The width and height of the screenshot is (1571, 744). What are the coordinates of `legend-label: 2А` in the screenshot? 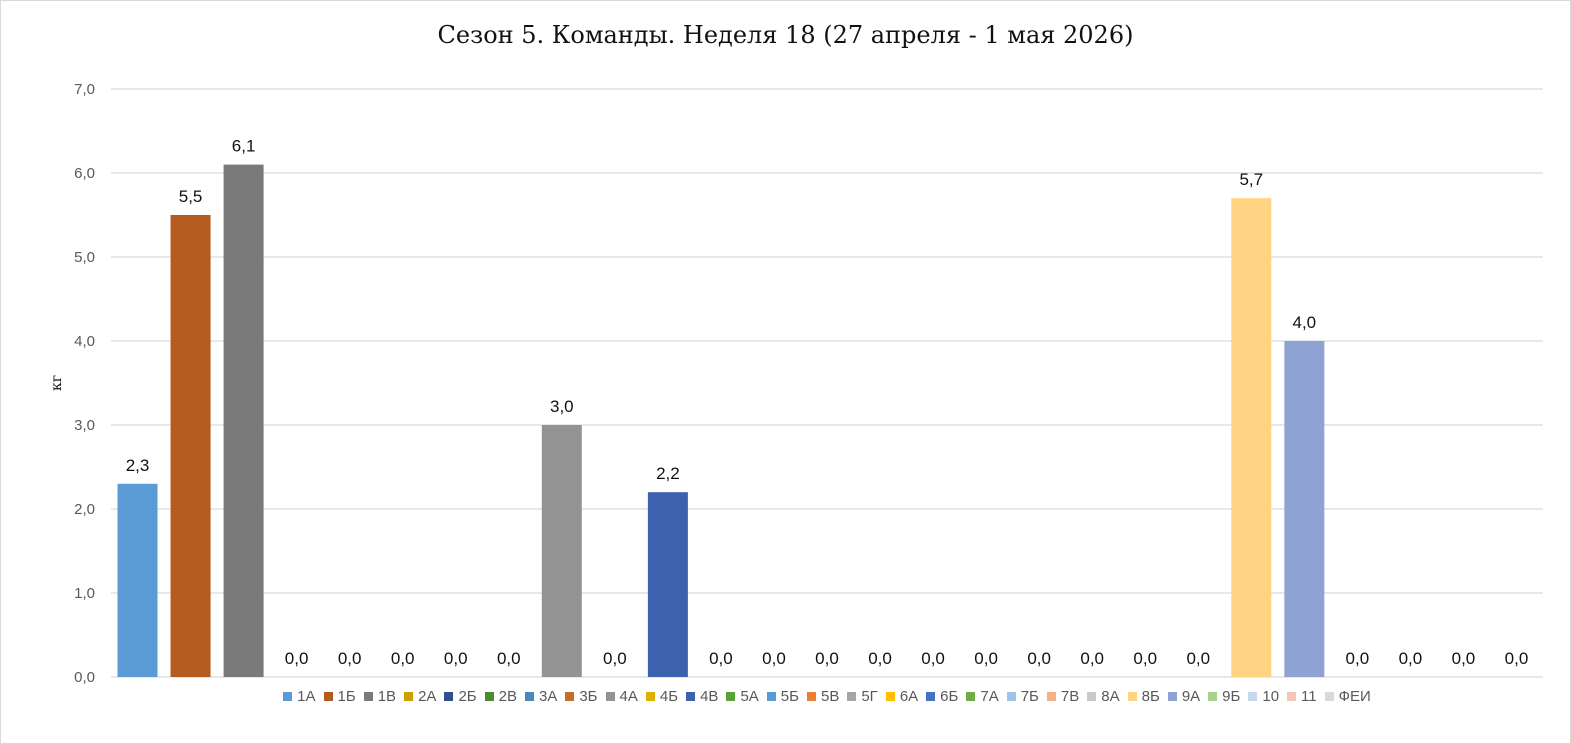 It's located at (427, 696).